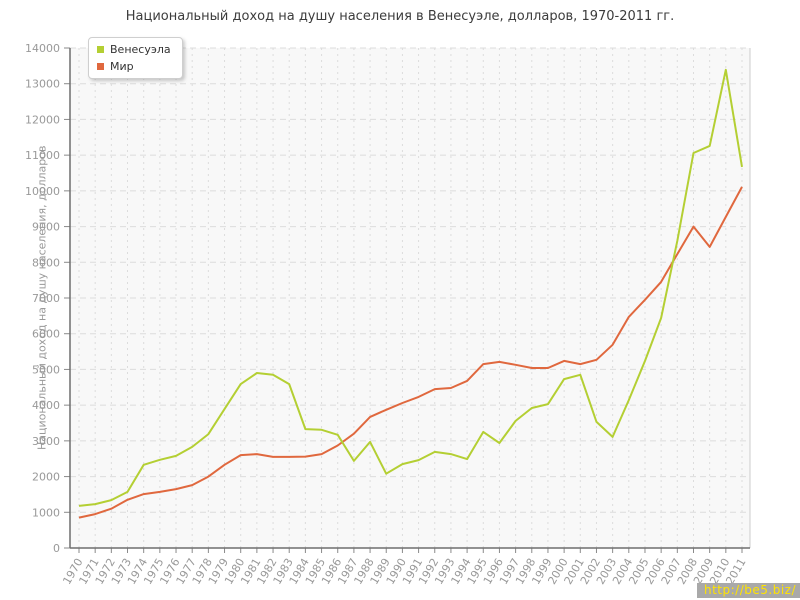 The width and height of the screenshot is (800, 600). I want to click on y-tick-label: 11000, so click(42, 155).